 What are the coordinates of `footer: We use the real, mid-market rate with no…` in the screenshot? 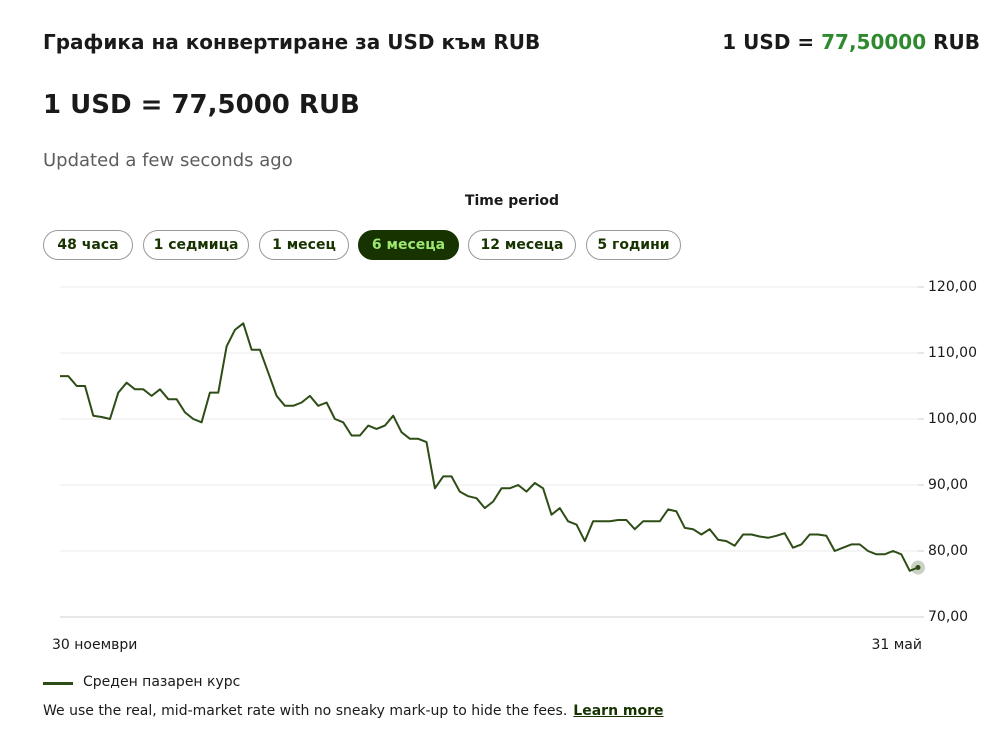 It's located at (353, 711).